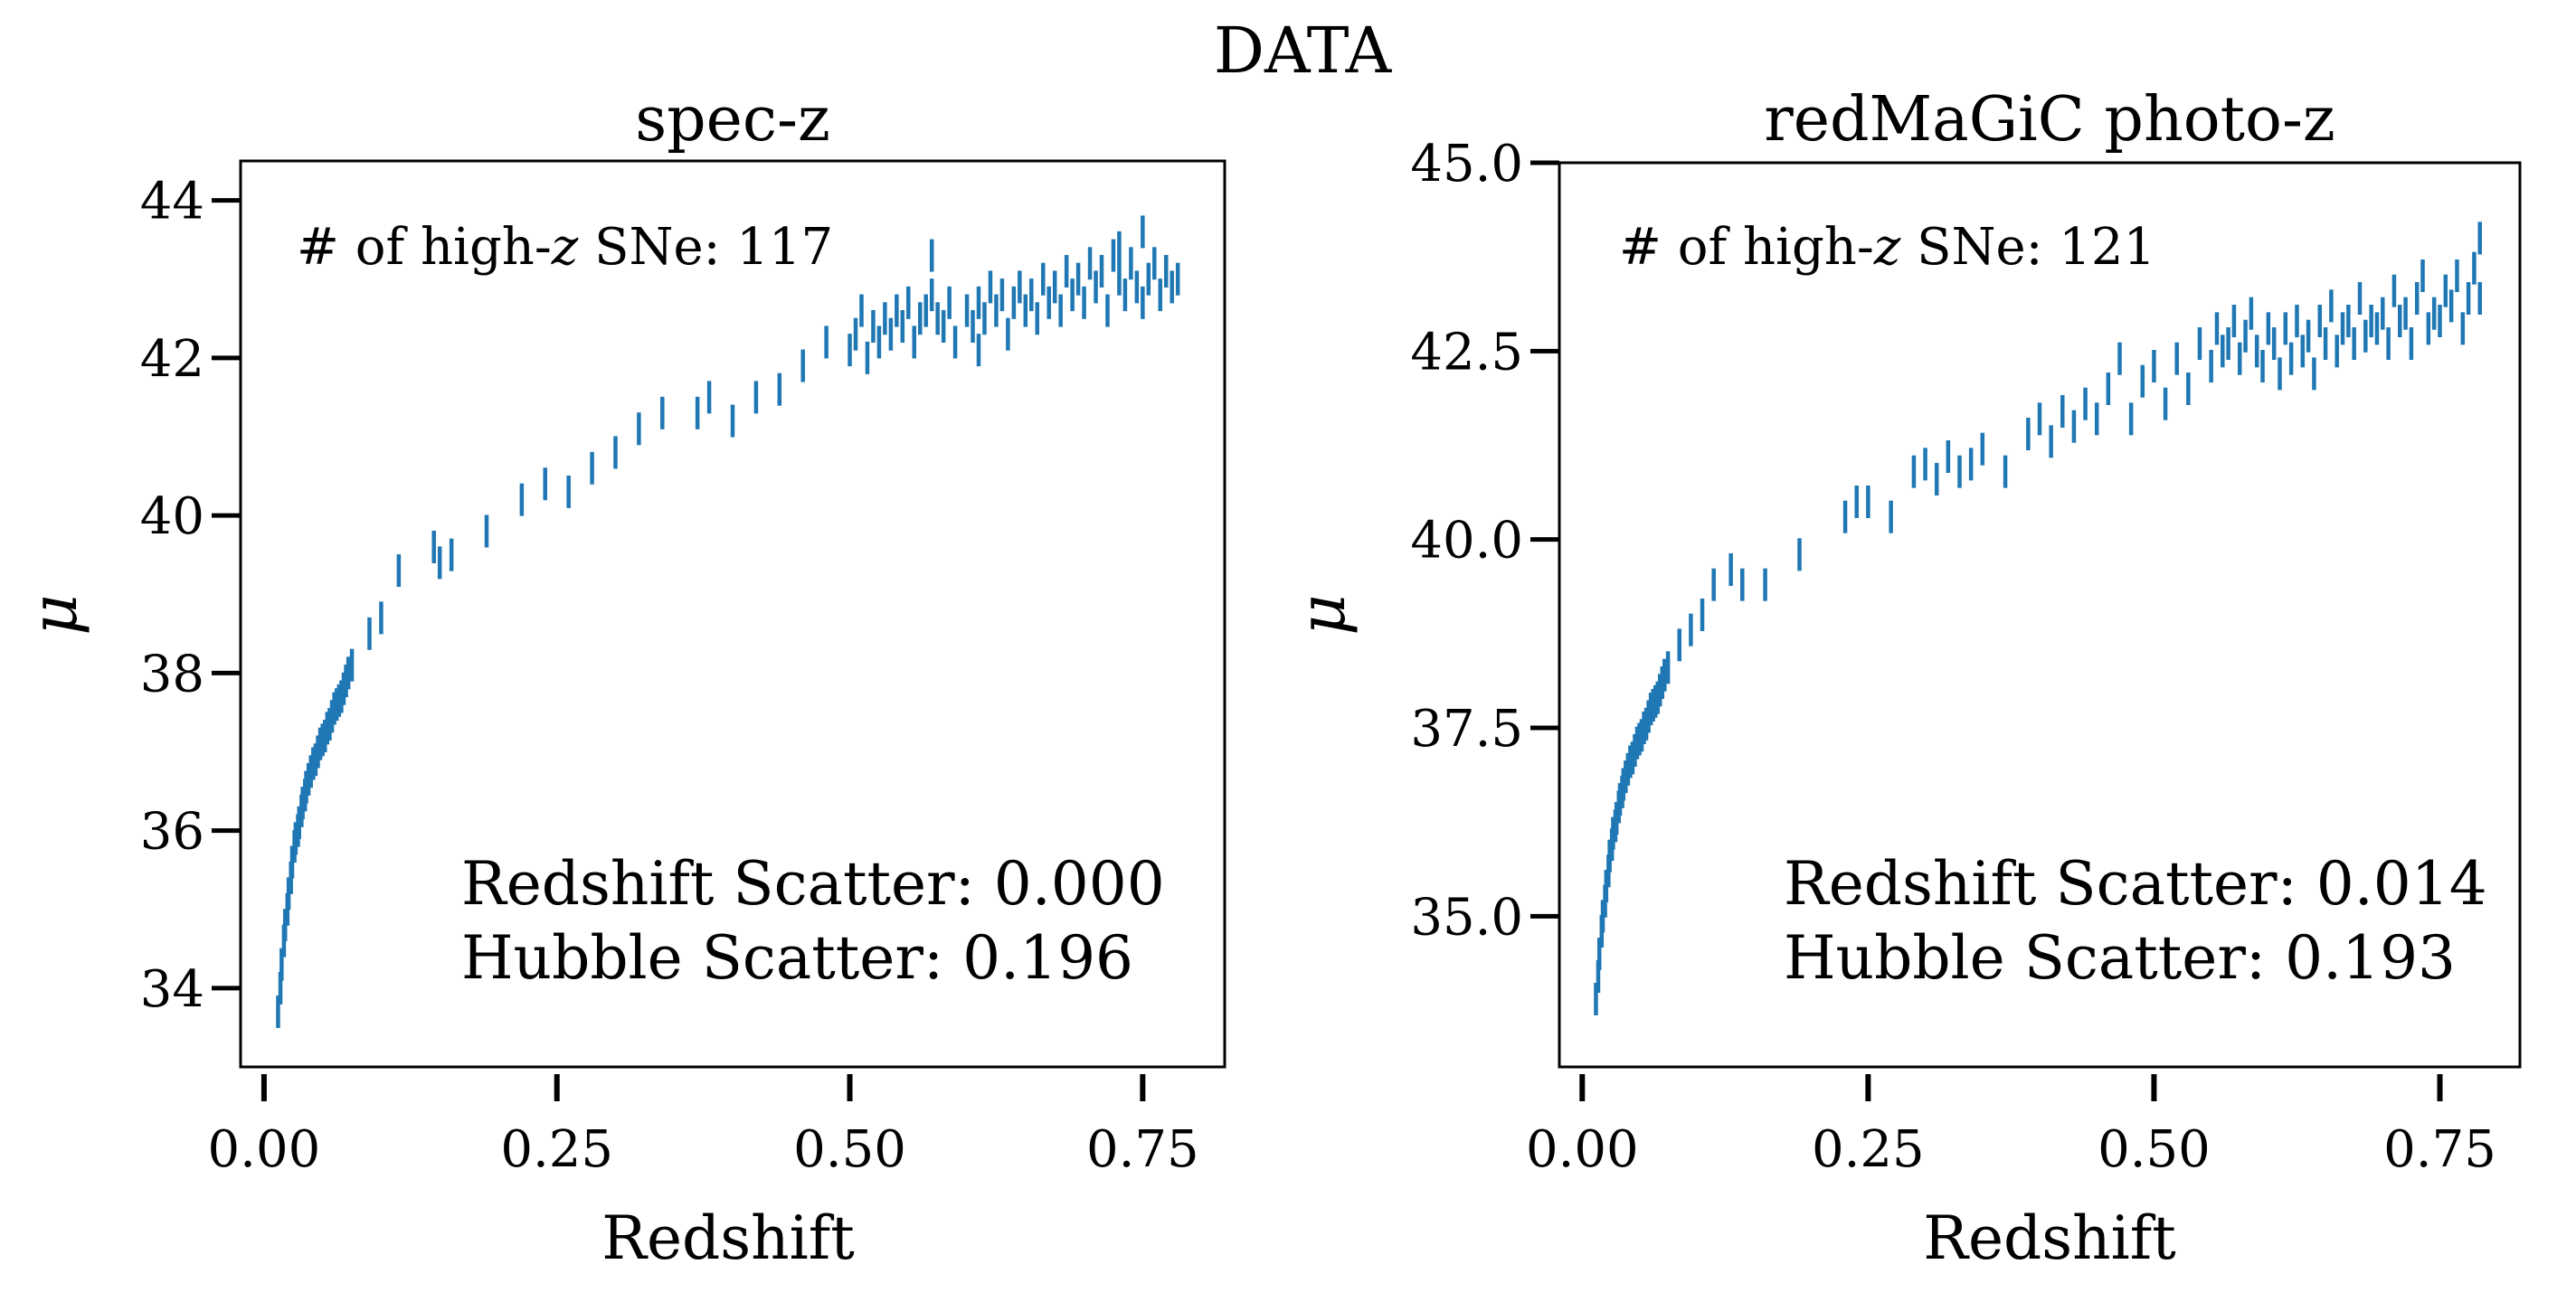 The height and width of the screenshot is (1302, 2576). I want to click on hubble-scatter-label-spec-z: Hubble Scatter: 0.196, so click(797, 958).